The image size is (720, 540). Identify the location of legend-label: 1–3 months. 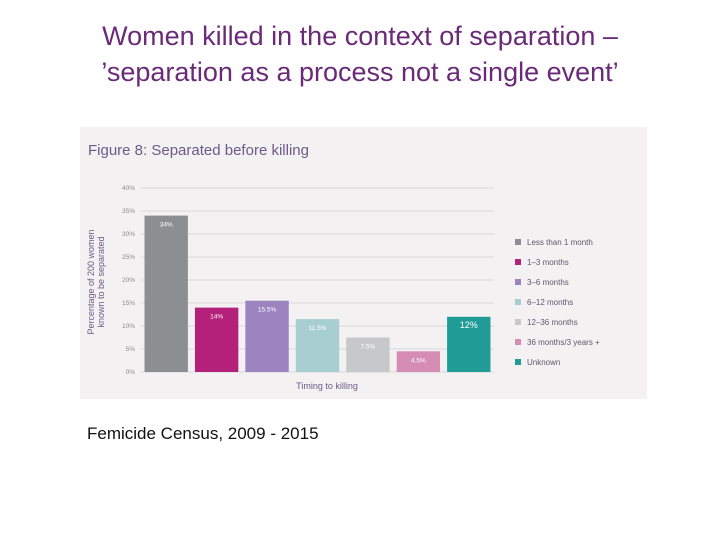
(548, 262).